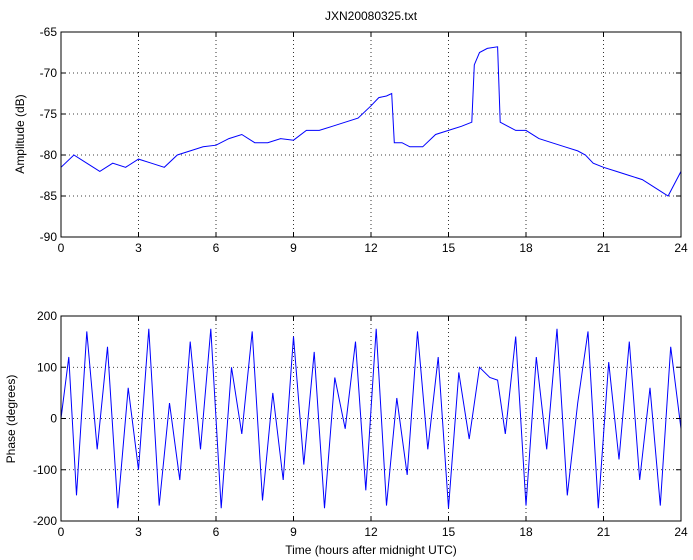 Image resolution: width=693 pixels, height=560 pixels. What do you see at coordinates (449, 248) in the screenshot?
I see `top0-xtick-label: 15` at bounding box center [449, 248].